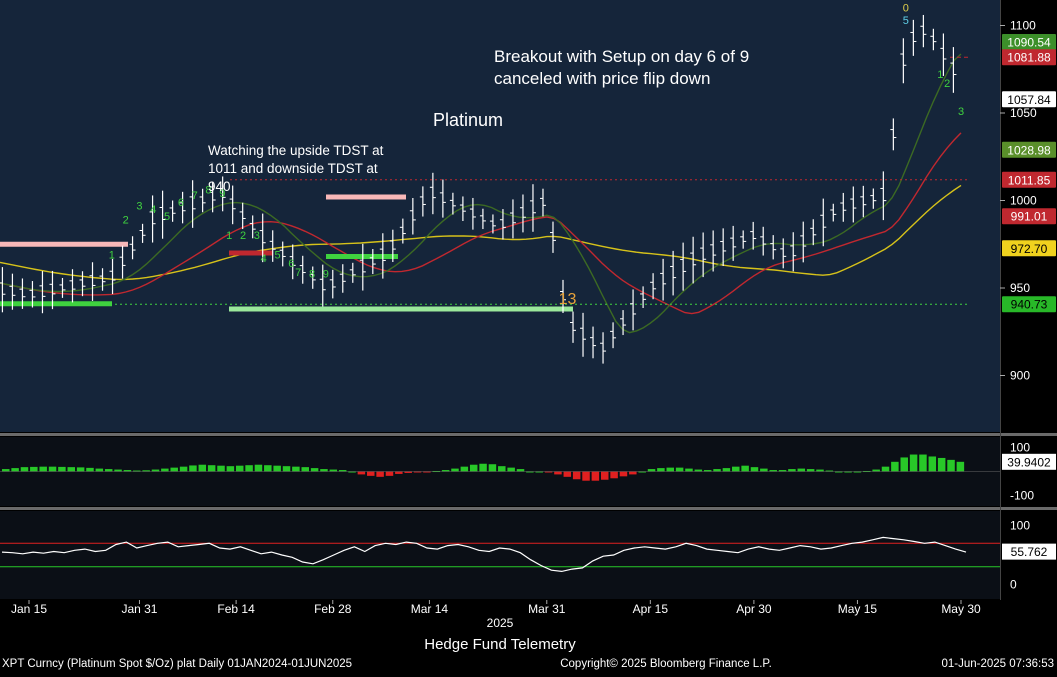  I want to click on footer-timestamp: 01-Jun-2025 07:36:53, so click(997, 664).